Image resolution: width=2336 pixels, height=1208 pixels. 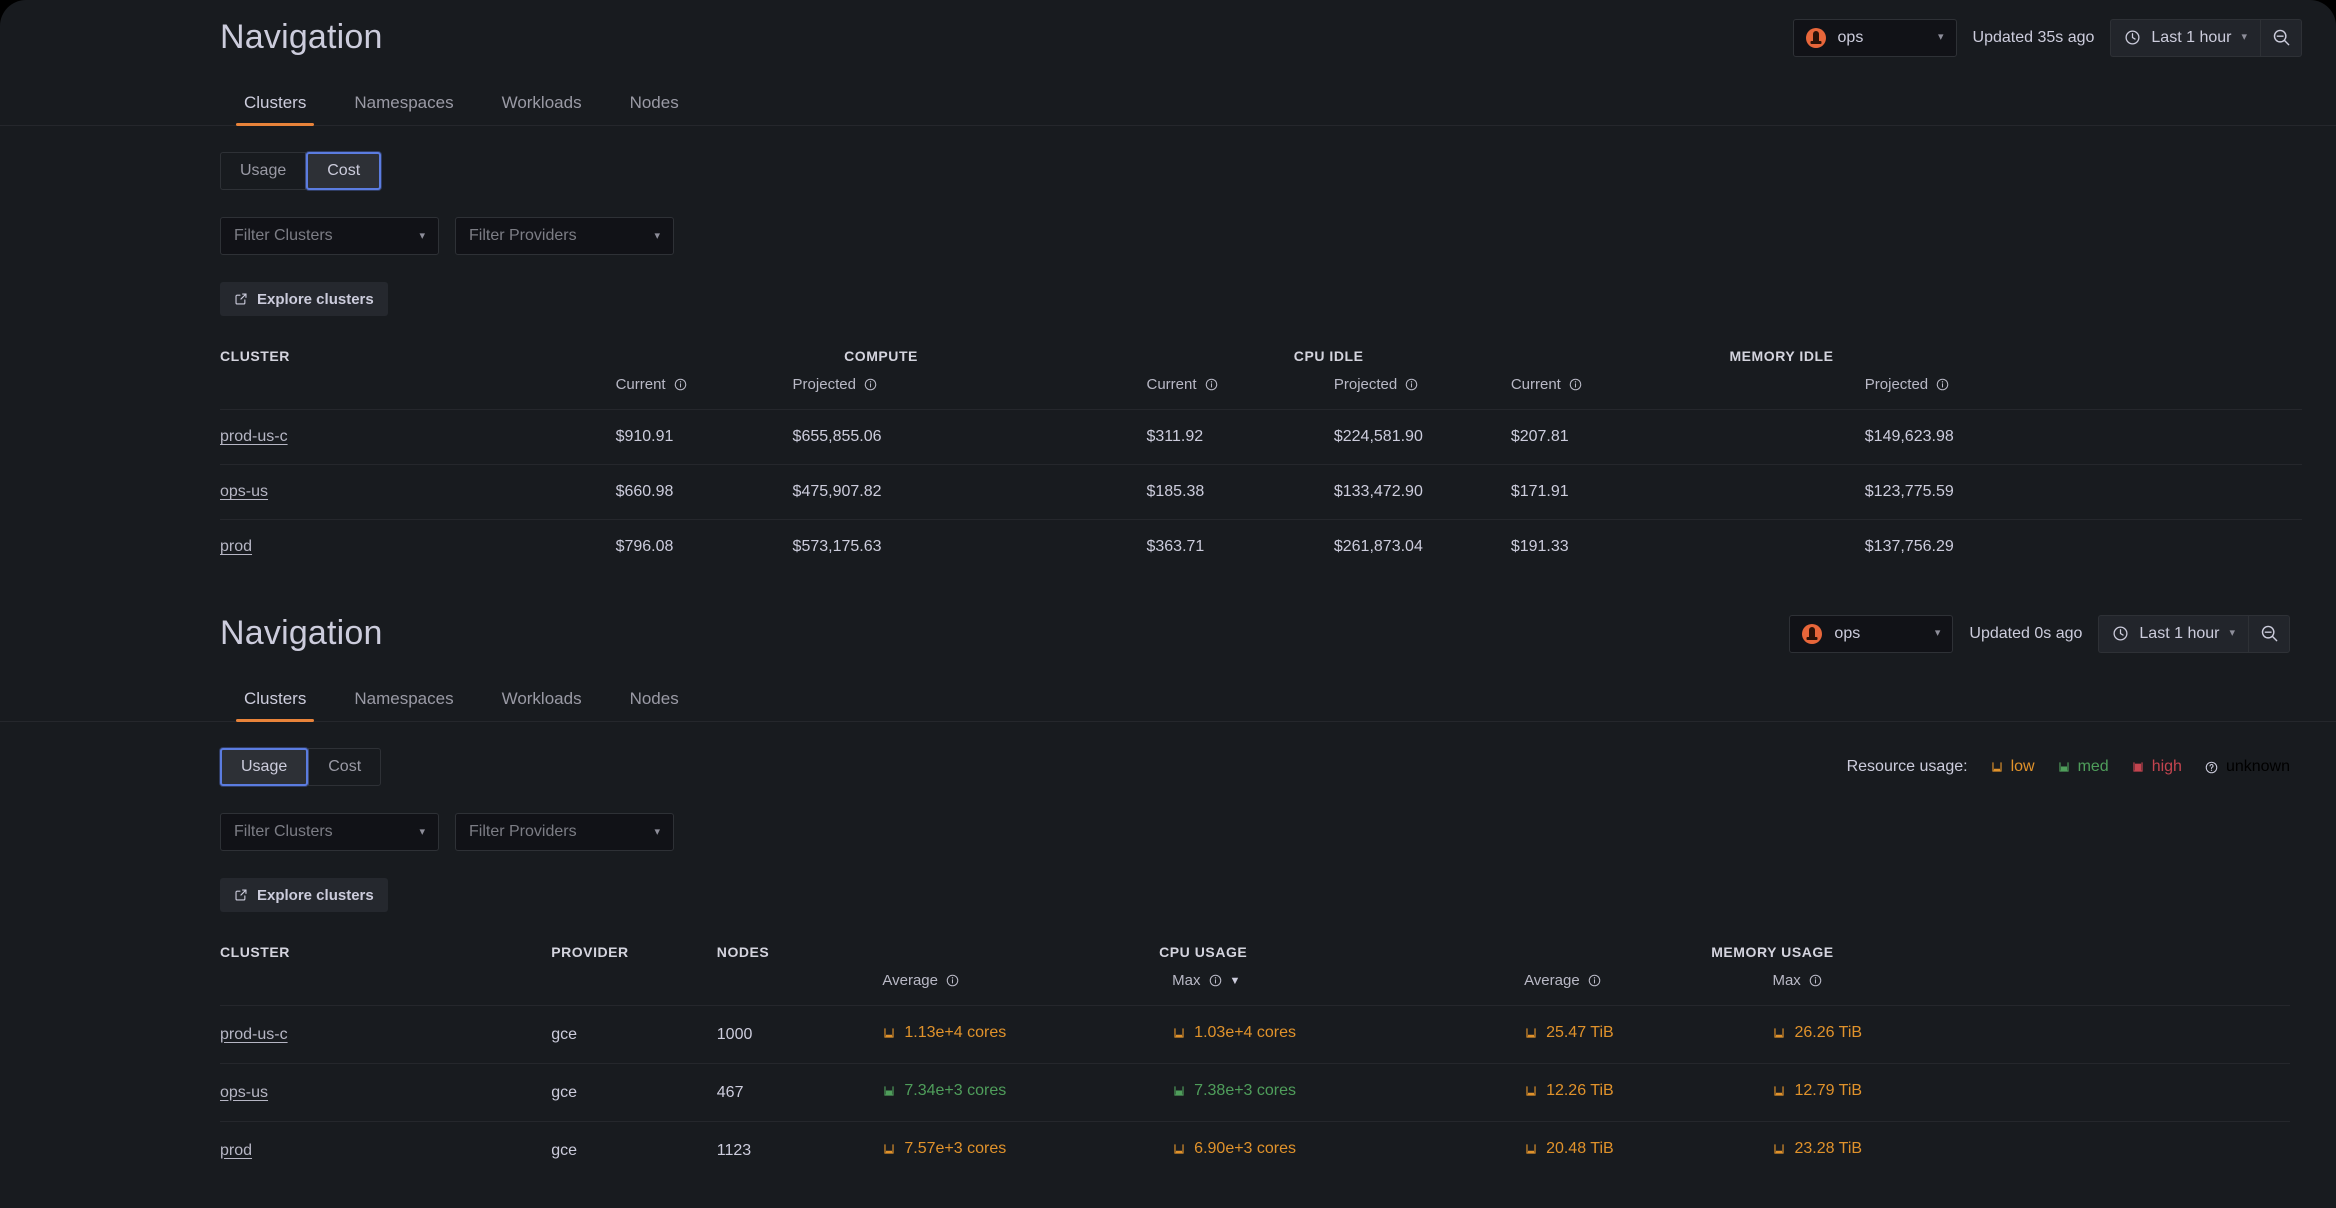 What do you see at coordinates (1958, 492) in the screenshot?
I see `mem-idle-projected-cell: $123,775.59` at bounding box center [1958, 492].